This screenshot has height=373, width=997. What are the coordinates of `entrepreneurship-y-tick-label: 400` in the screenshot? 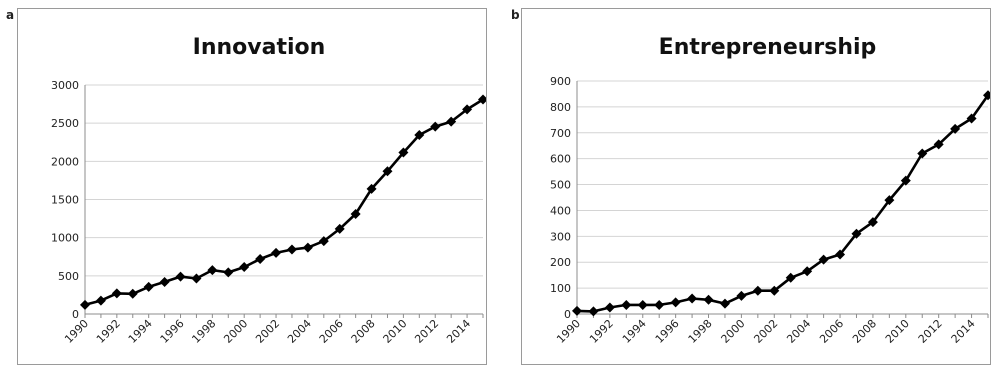 It's located at (560, 210).